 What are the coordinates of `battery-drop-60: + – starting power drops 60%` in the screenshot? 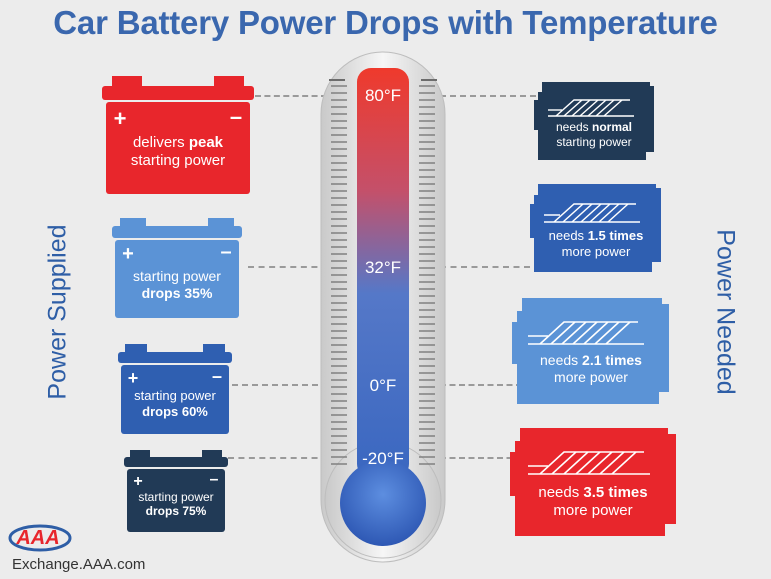 It's located at (175, 389).